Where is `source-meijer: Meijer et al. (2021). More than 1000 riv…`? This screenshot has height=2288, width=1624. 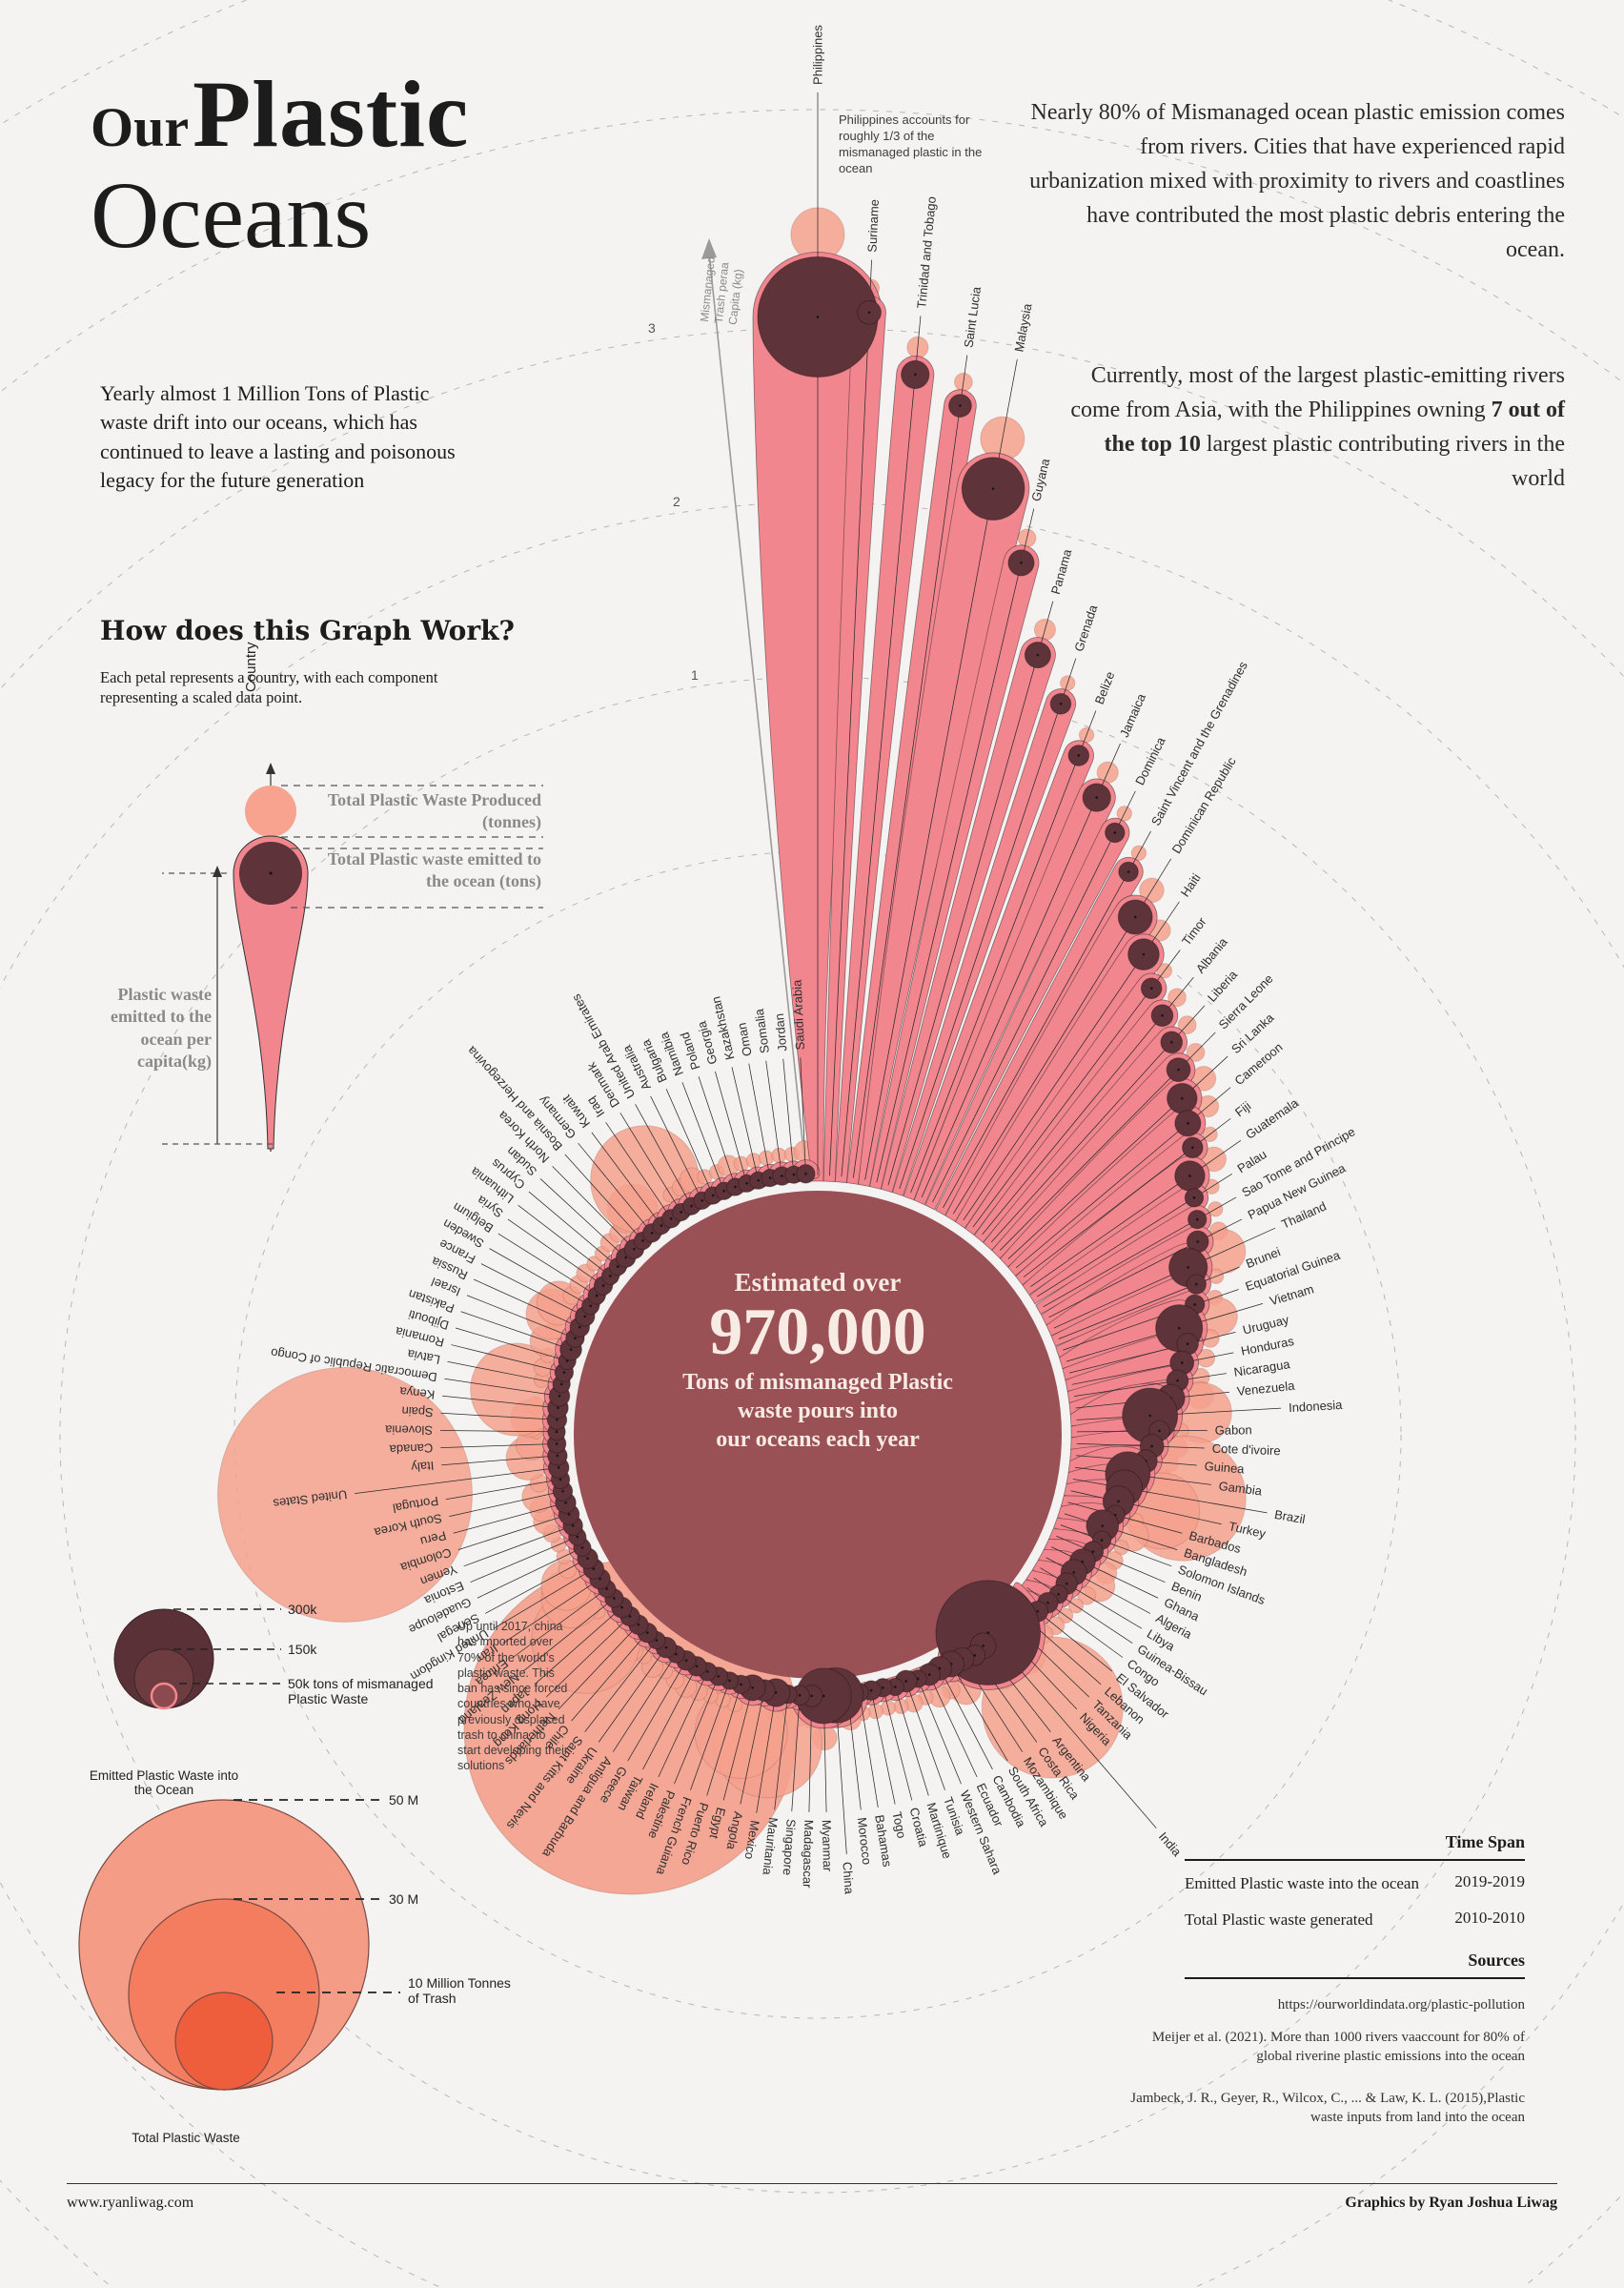 source-meijer: Meijer et al. (2021). More than 1000 riv… is located at coordinates (1338, 2047).